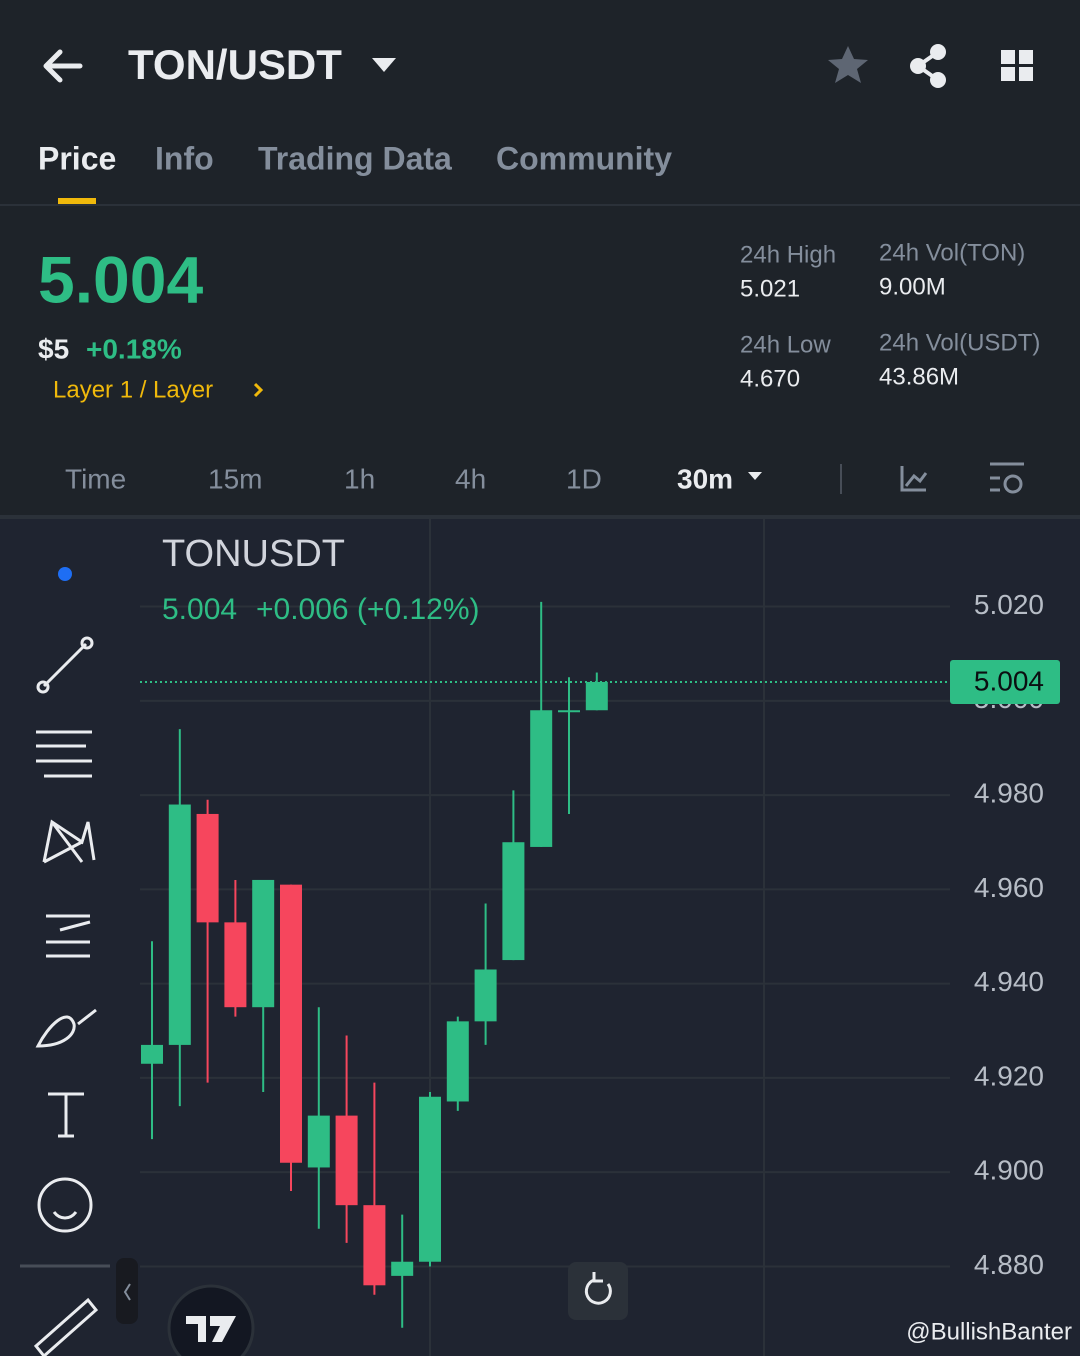  Describe the element at coordinates (755, 476) in the screenshot. I see `interval-dropdown` at that location.